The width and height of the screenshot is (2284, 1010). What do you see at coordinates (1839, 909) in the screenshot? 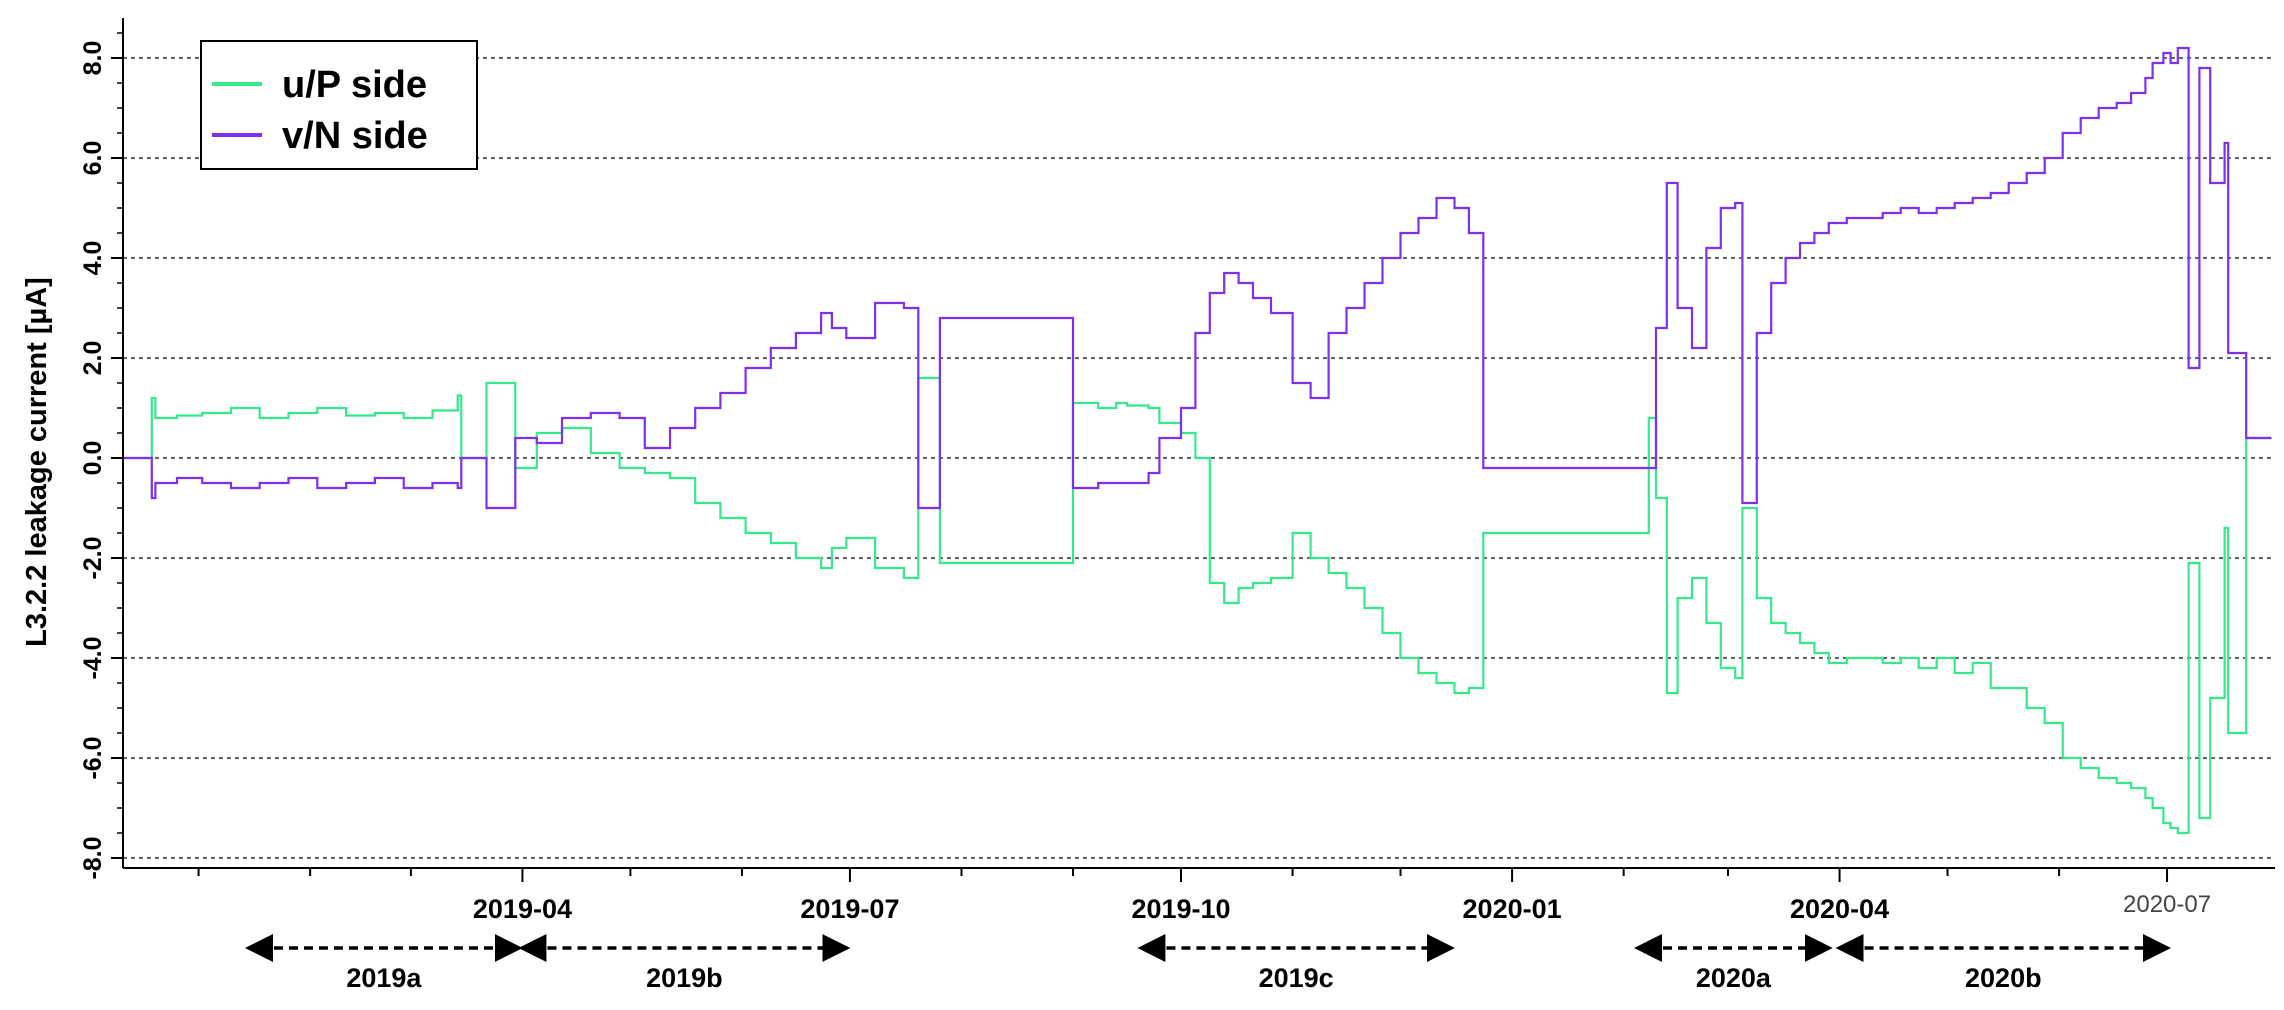
I see `x-tick-label: 2020-04` at bounding box center [1839, 909].